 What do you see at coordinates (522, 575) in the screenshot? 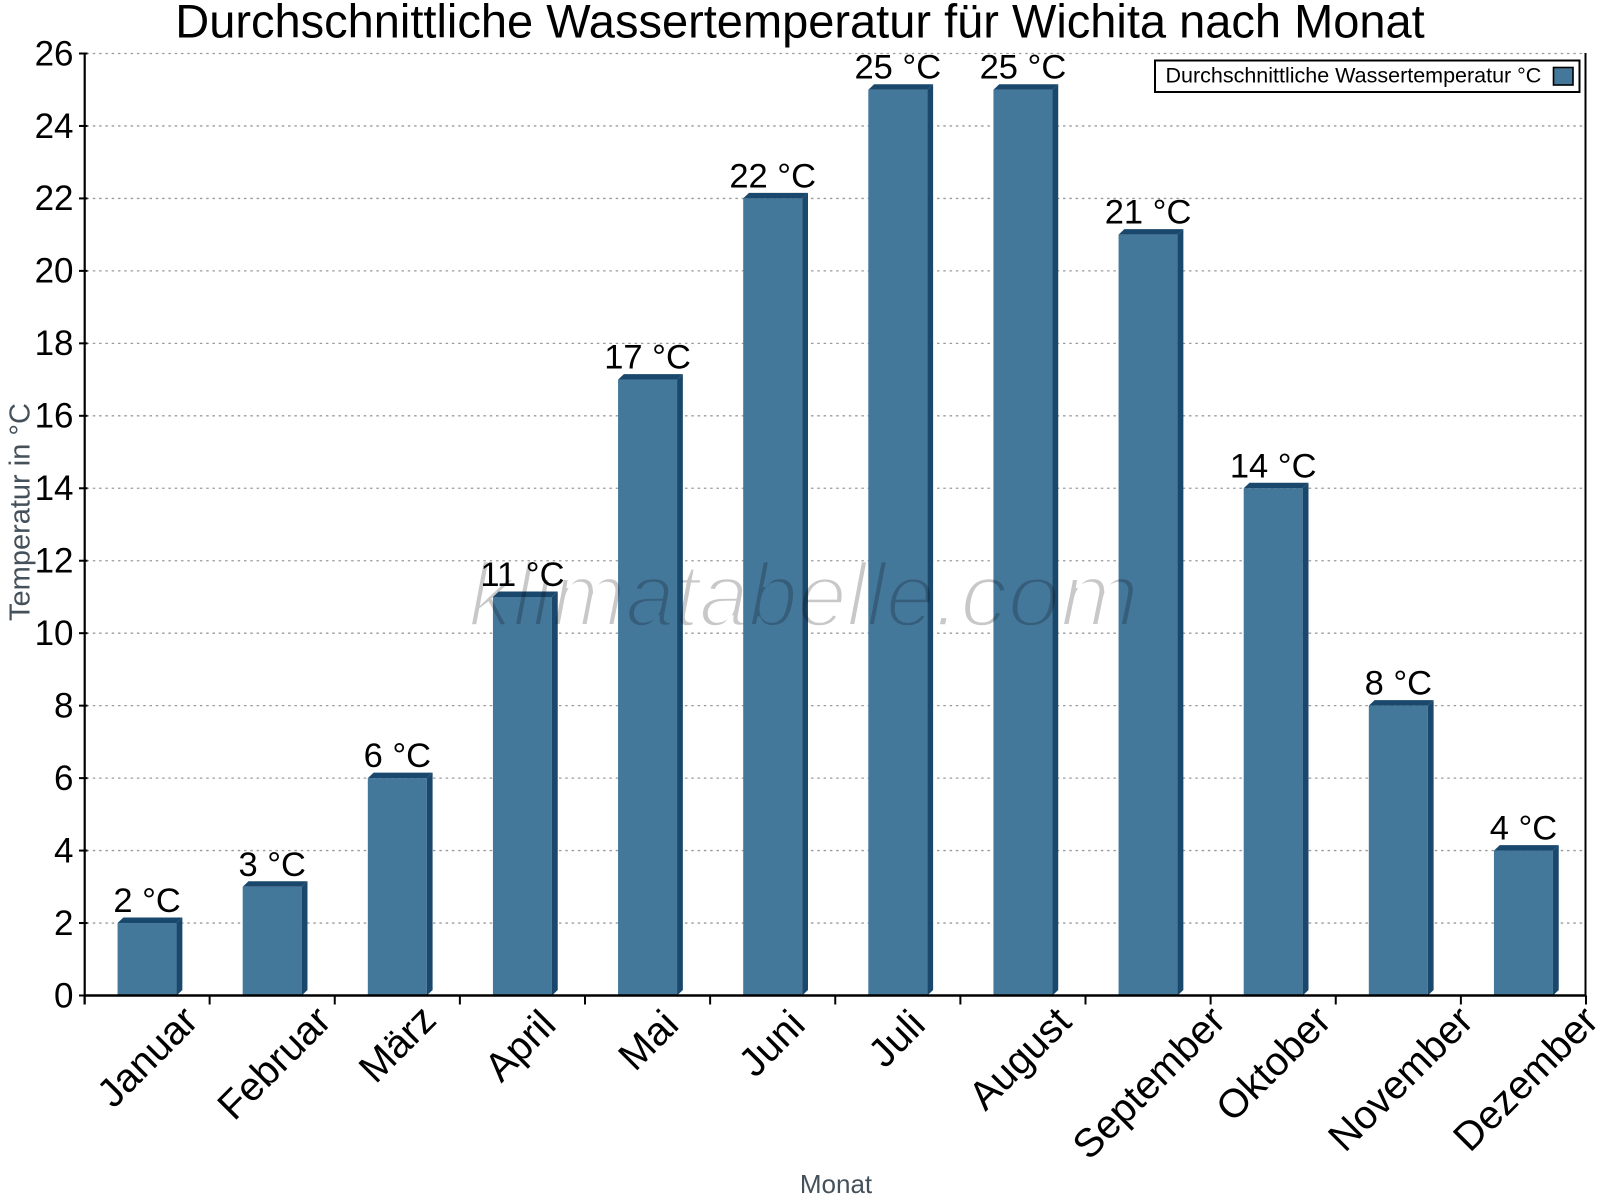
I see `svg-text: 11 °C` at bounding box center [522, 575].